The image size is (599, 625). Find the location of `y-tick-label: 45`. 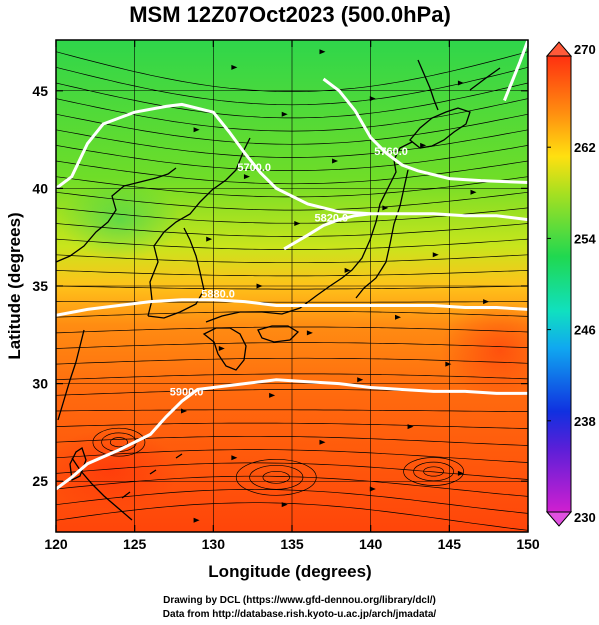

y-tick-label: 45 is located at coordinates (40, 91).